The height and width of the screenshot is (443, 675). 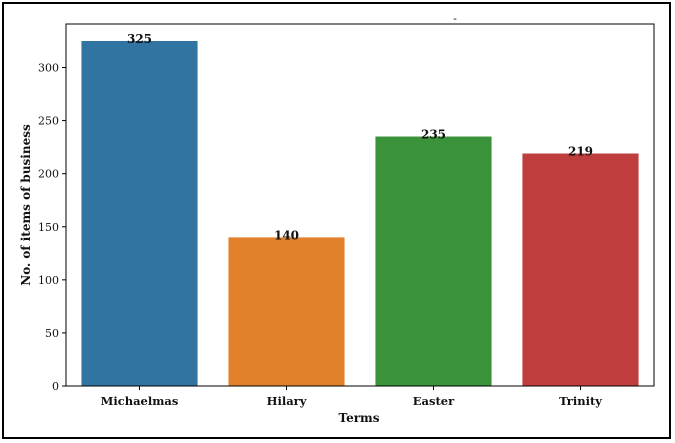 What do you see at coordinates (48, 121) in the screenshot?
I see `y-tick-label: 250` at bounding box center [48, 121].